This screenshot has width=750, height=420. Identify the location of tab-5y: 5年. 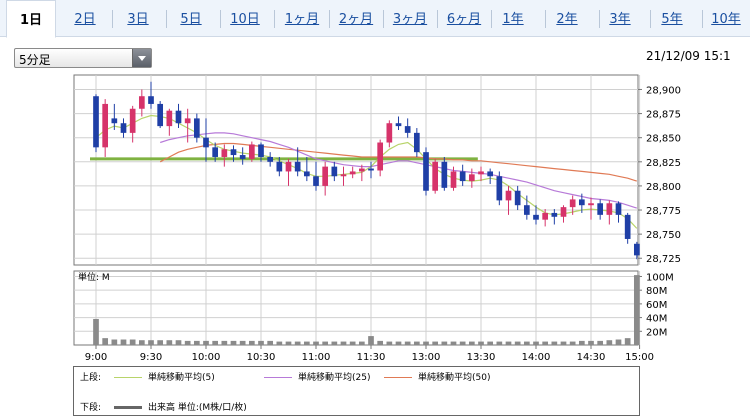
(672, 19).